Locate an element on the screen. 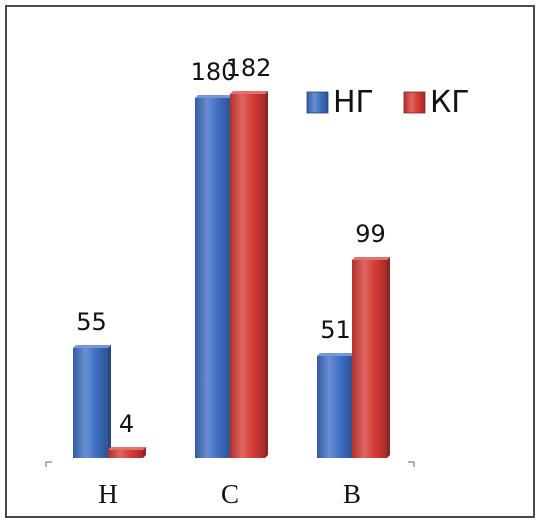  bar-нг-н is located at coordinates (90, 403).